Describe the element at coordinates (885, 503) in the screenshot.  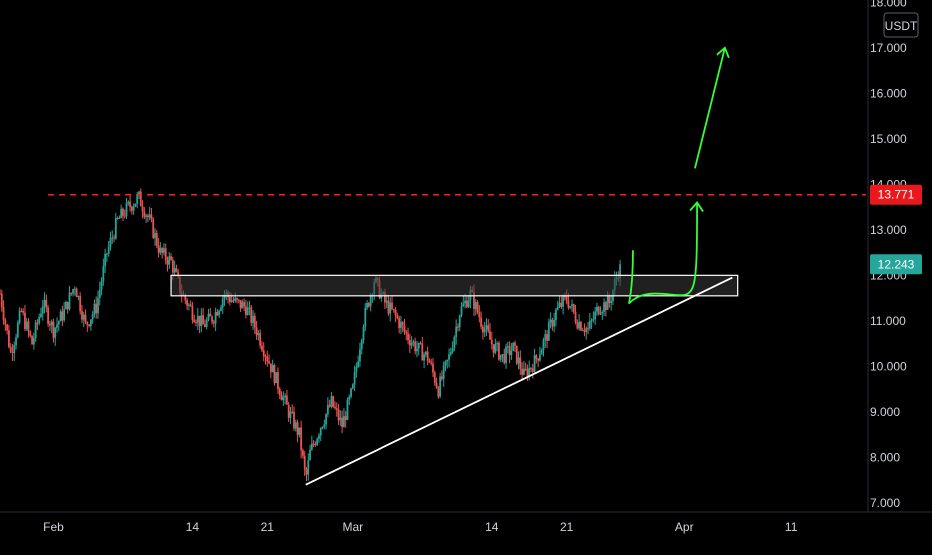
I see `y-tick-label: 7.000` at that location.